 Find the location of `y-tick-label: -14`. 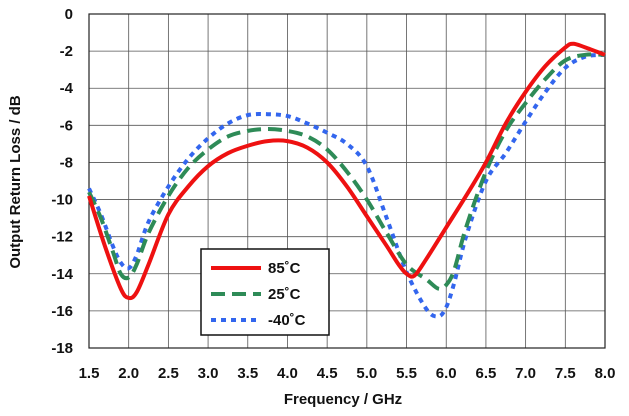

y-tick-label: -14 is located at coordinates (62, 274).